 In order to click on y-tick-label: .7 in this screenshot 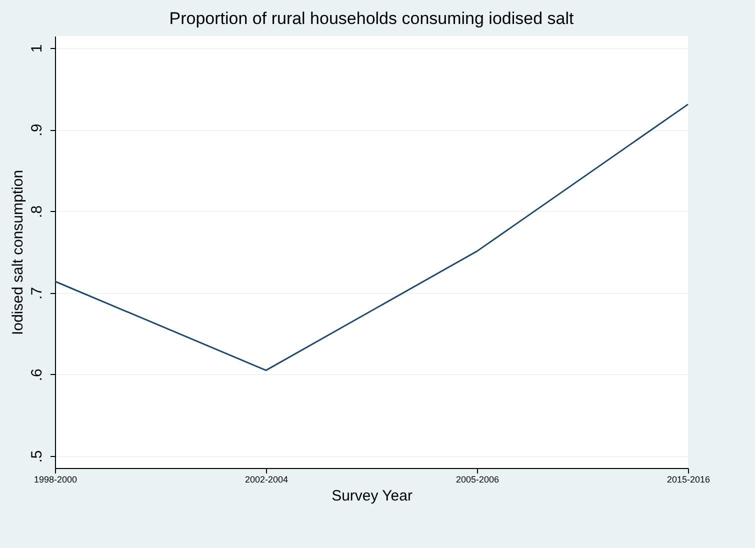, I will do `click(37, 293)`.